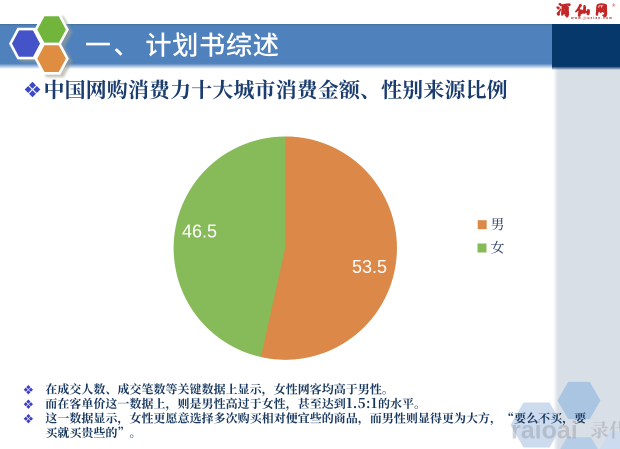 Image resolution: width=620 pixels, height=449 pixels. Describe the element at coordinates (591, 18) in the screenshot. I see `svg-text: www.jiuxian.com` at that location.